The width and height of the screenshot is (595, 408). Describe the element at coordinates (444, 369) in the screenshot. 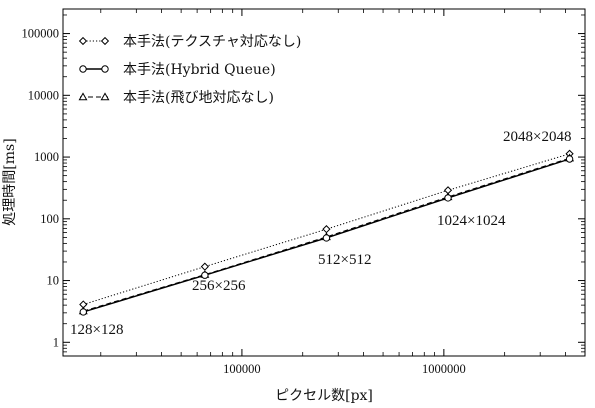

I see `x-tick-label: 1000000` at that location.